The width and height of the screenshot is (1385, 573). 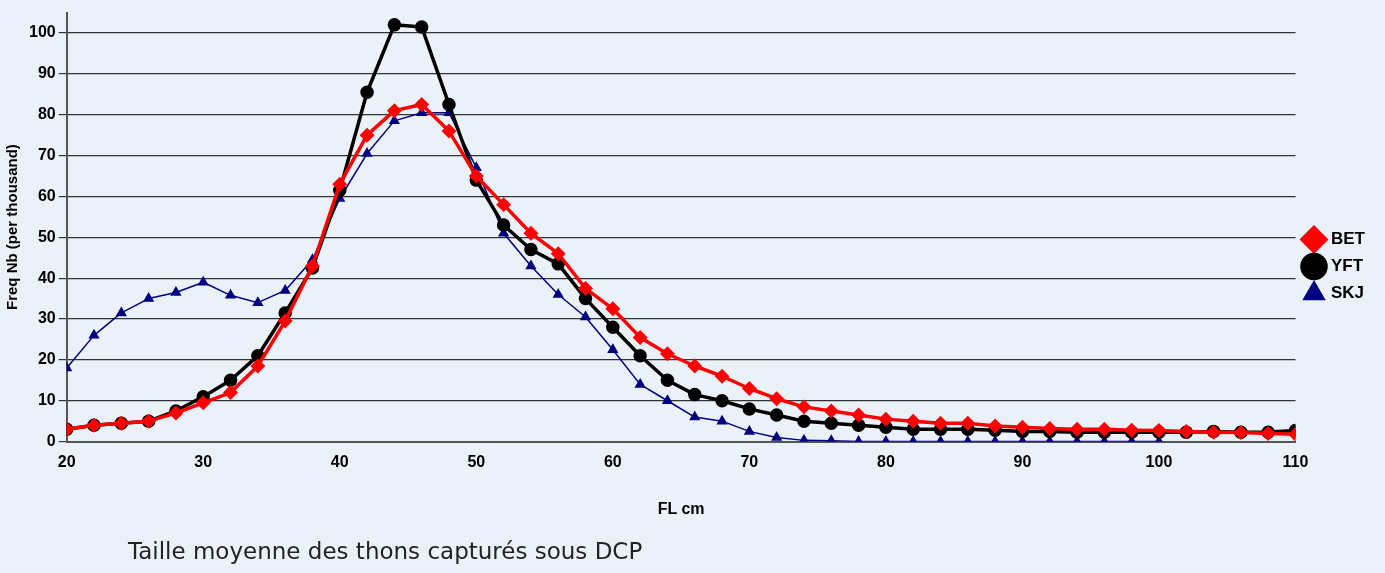 What do you see at coordinates (203, 461) in the screenshot?
I see `x-tick-label: 30` at bounding box center [203, 461].